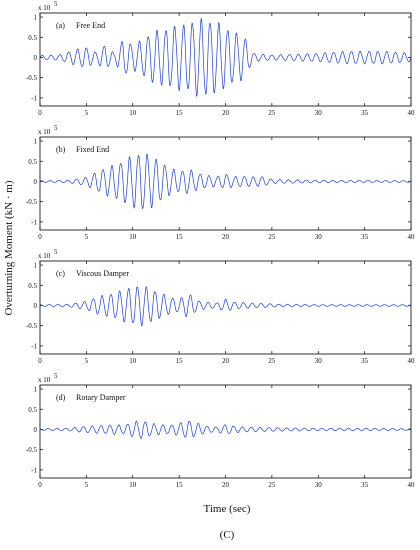  What do you see at coordinates (102, 273) in the screenshot?
I see `panel-title: Viscous Damper` at bounding box center [102, 273].